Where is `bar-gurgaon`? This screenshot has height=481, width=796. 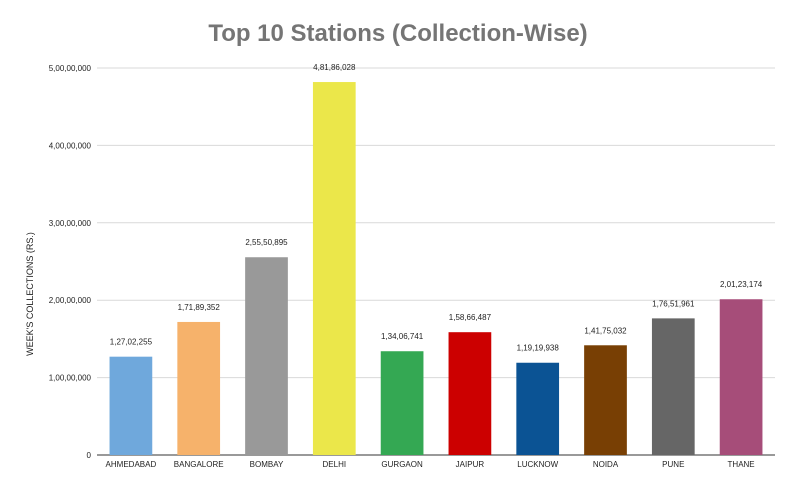 bar-gurgaon is located at coordinates (402, 403).